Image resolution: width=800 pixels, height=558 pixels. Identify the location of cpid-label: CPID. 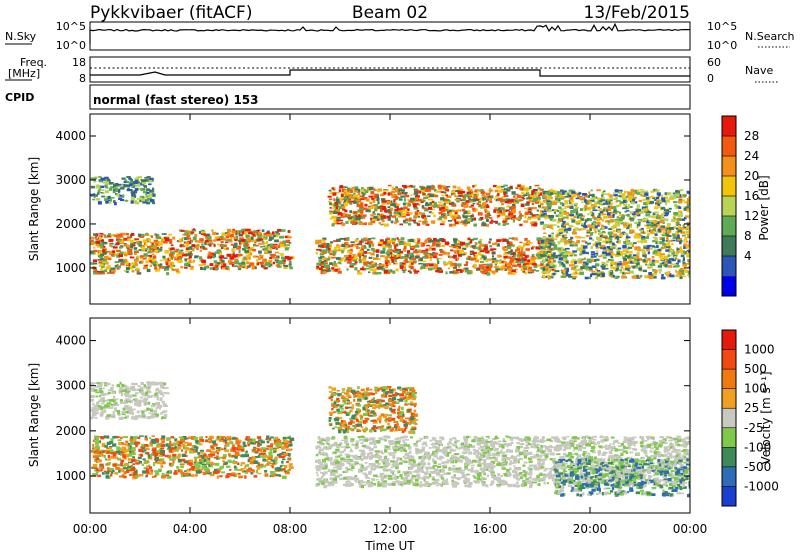
(19, 97).